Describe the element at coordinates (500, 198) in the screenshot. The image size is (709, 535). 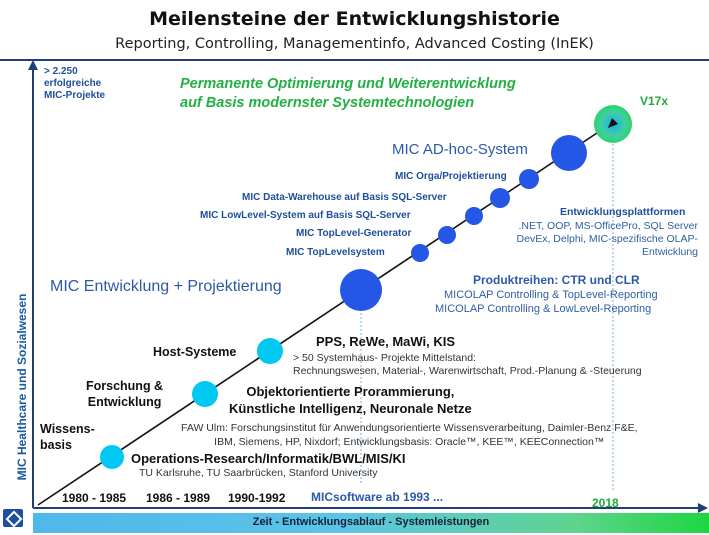
I see `milestone-data-warehouse` at that location.